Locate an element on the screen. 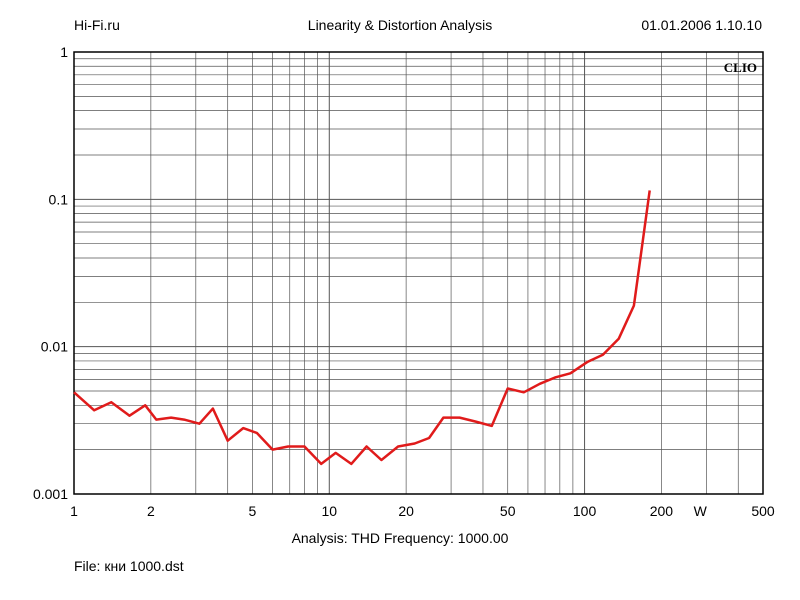 The height and width of the screenshot is (600, 800). x-tick-label: 500 is located at coordinates (763, 511).